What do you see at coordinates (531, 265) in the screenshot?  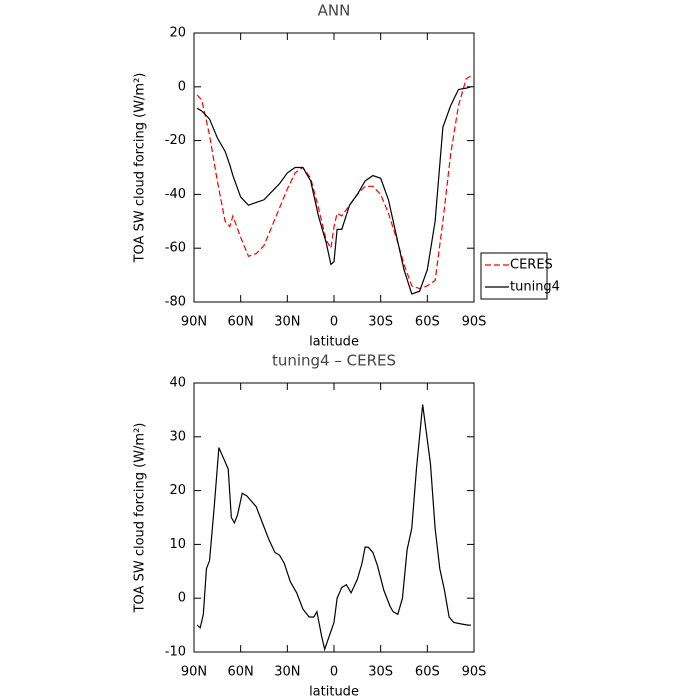 I see `legend-label: CERES` at bounding box center [531, 265].